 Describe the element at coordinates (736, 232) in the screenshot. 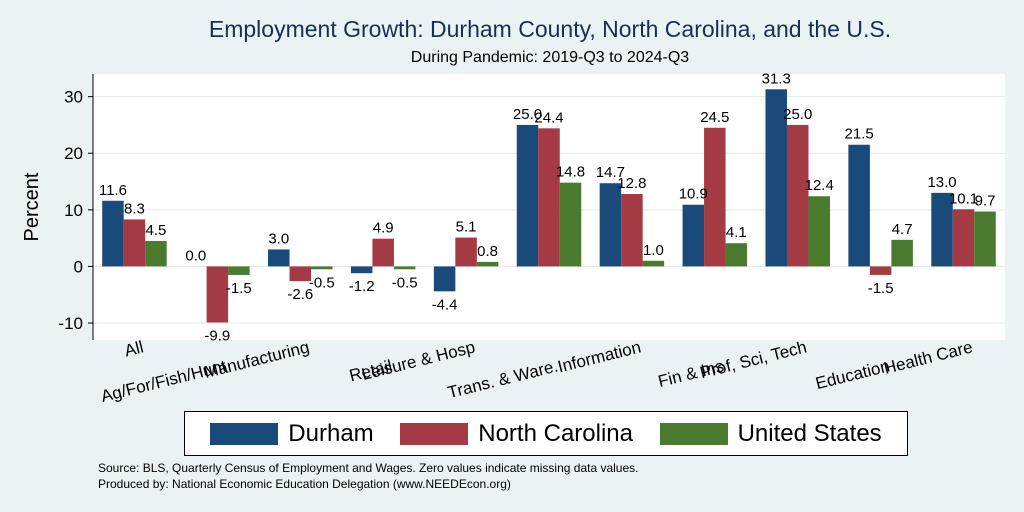

I see `data-label-fin-ins-united-states: 4.1` at that location.